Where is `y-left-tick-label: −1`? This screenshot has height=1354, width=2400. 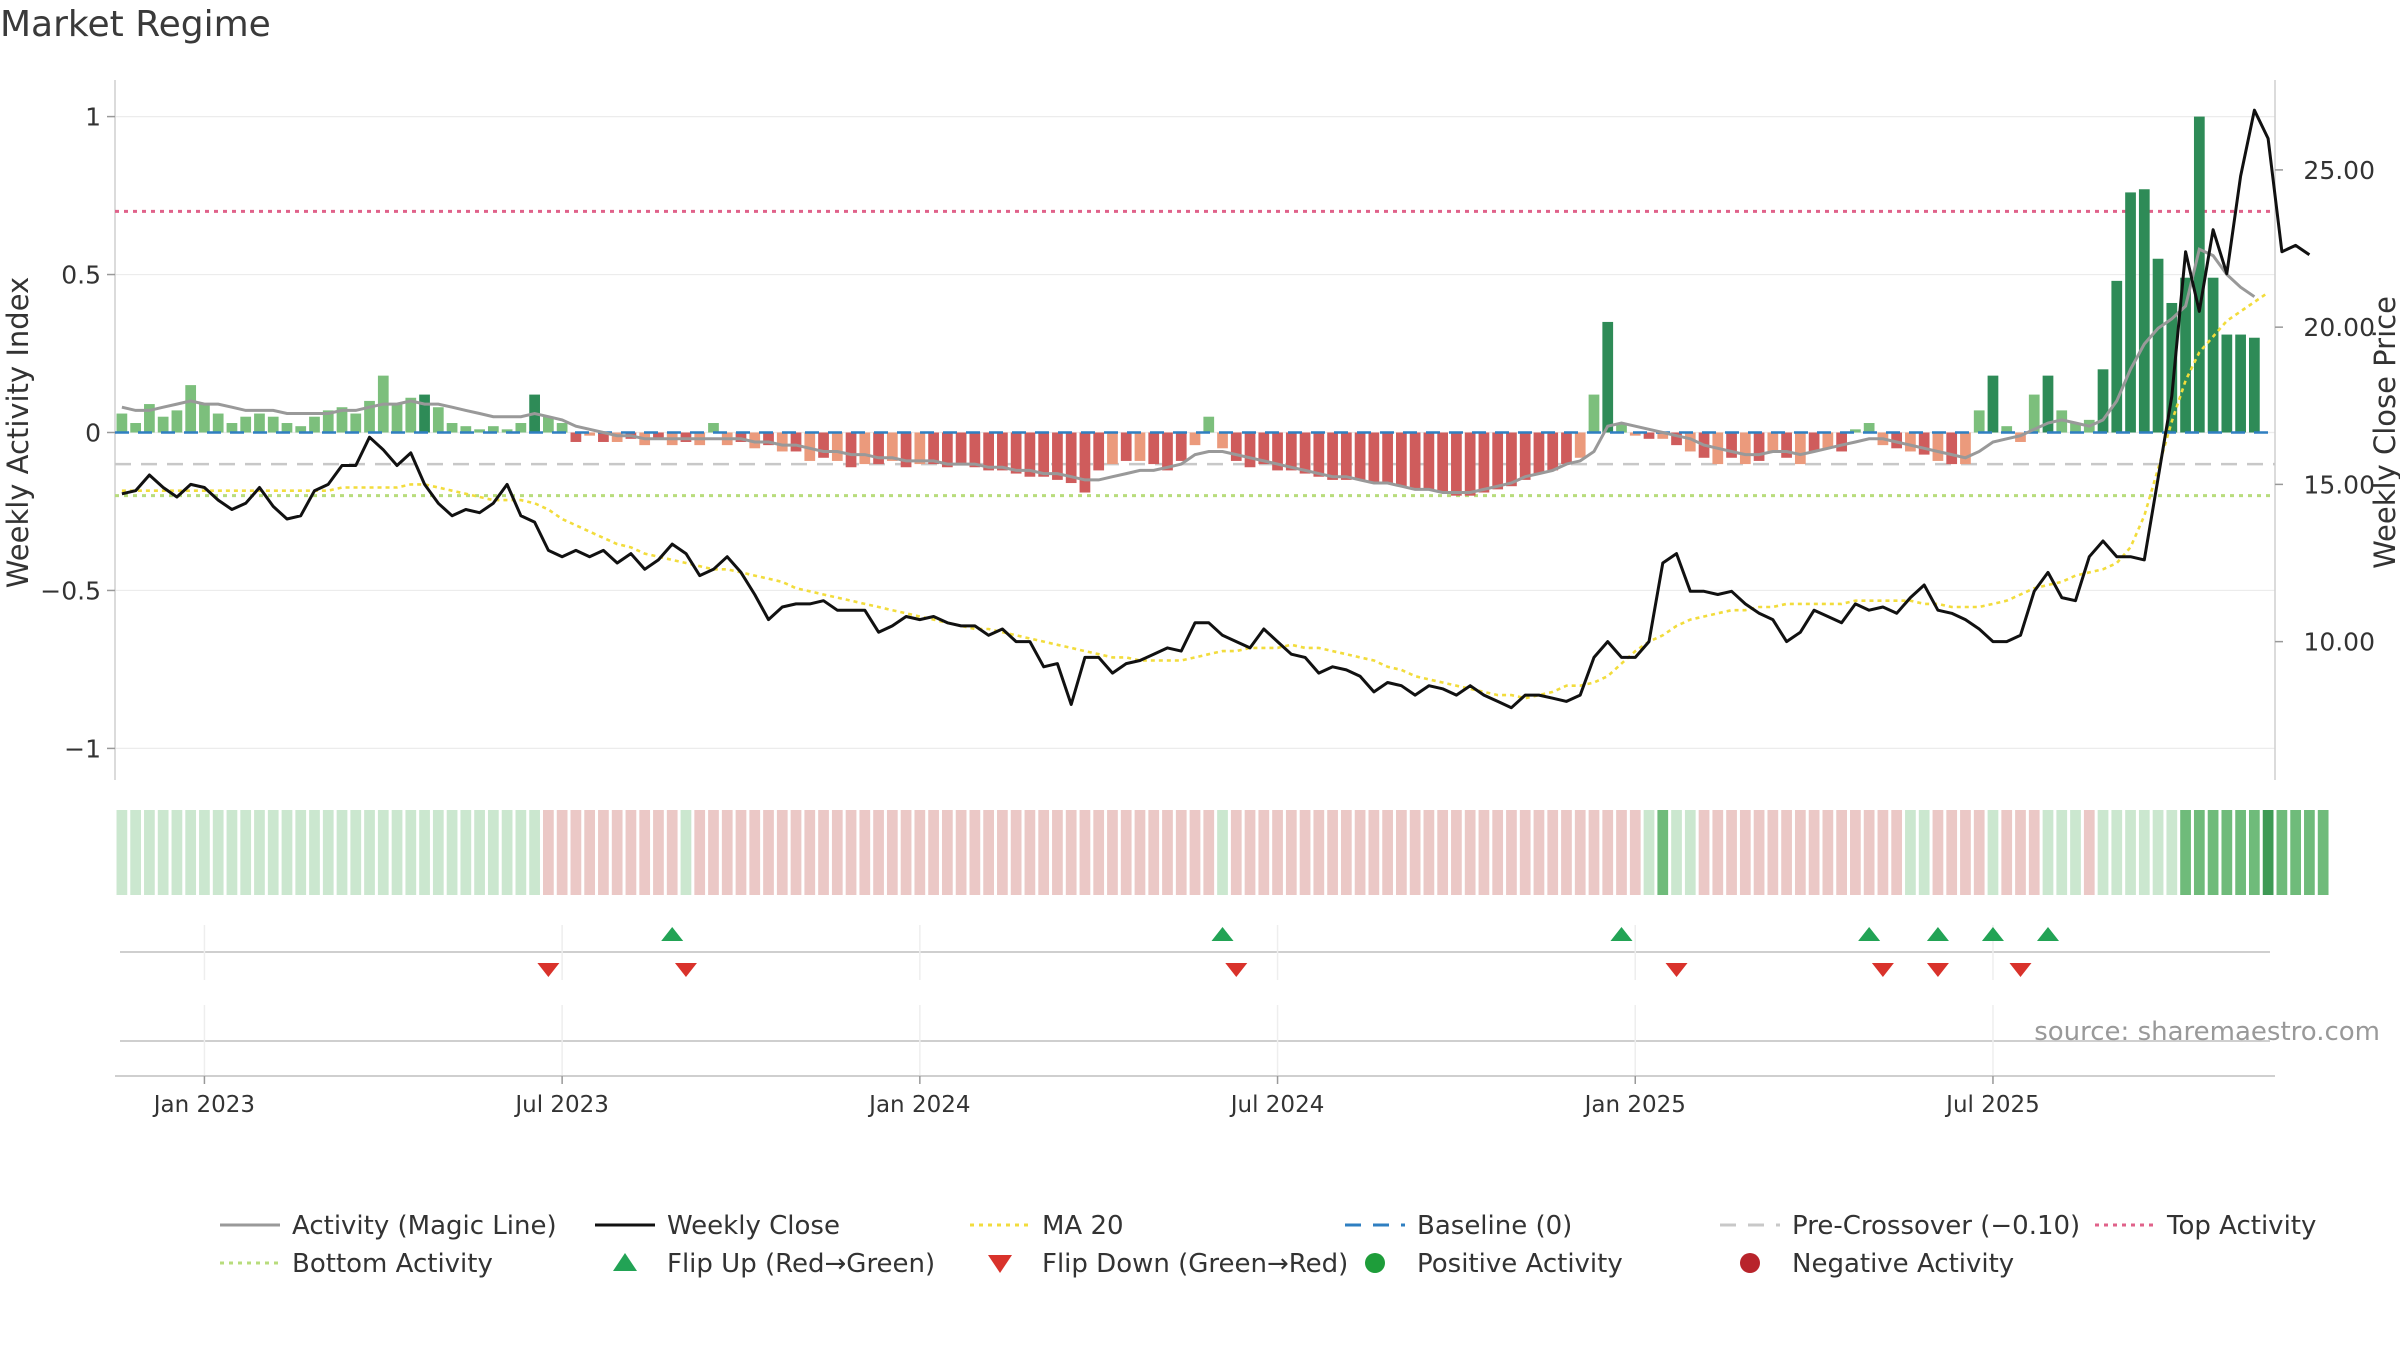
y-left-tick-label: −1 is located at coordinates (82, 748).